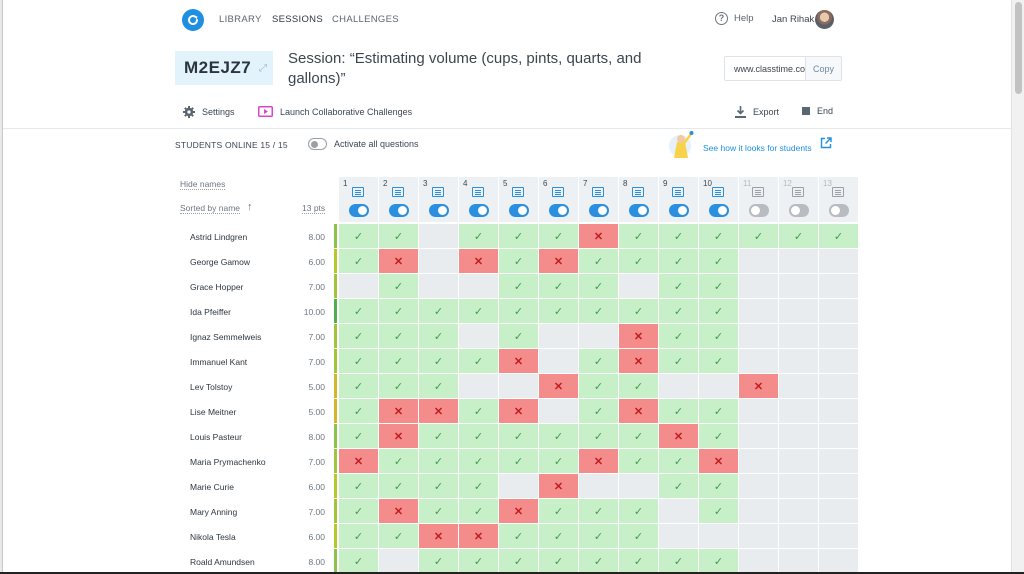  I want to click on join-url: www.classtime.co, so click(769, 68).